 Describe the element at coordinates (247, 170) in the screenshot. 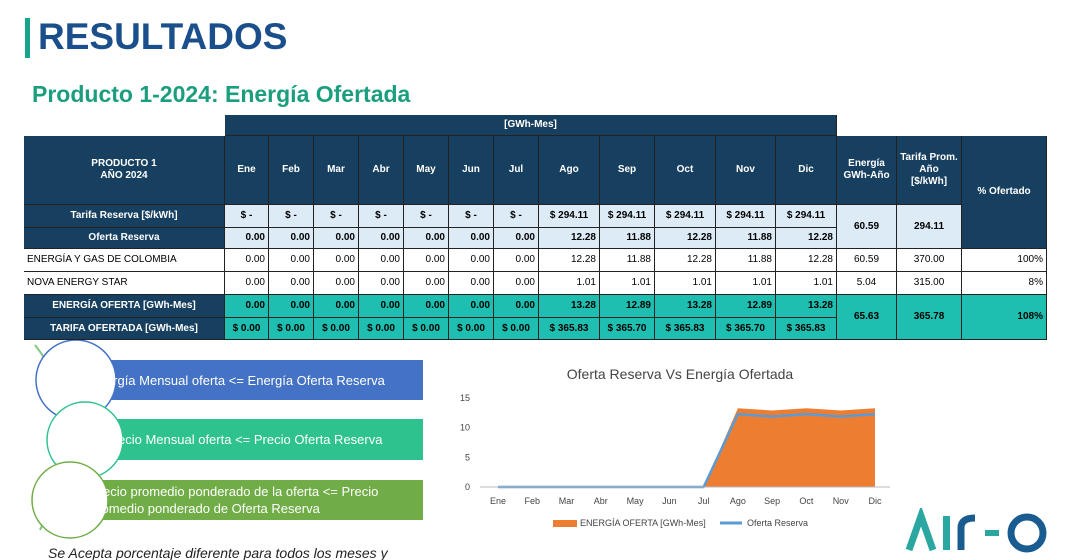

I see `month-header: Ene` at that location.